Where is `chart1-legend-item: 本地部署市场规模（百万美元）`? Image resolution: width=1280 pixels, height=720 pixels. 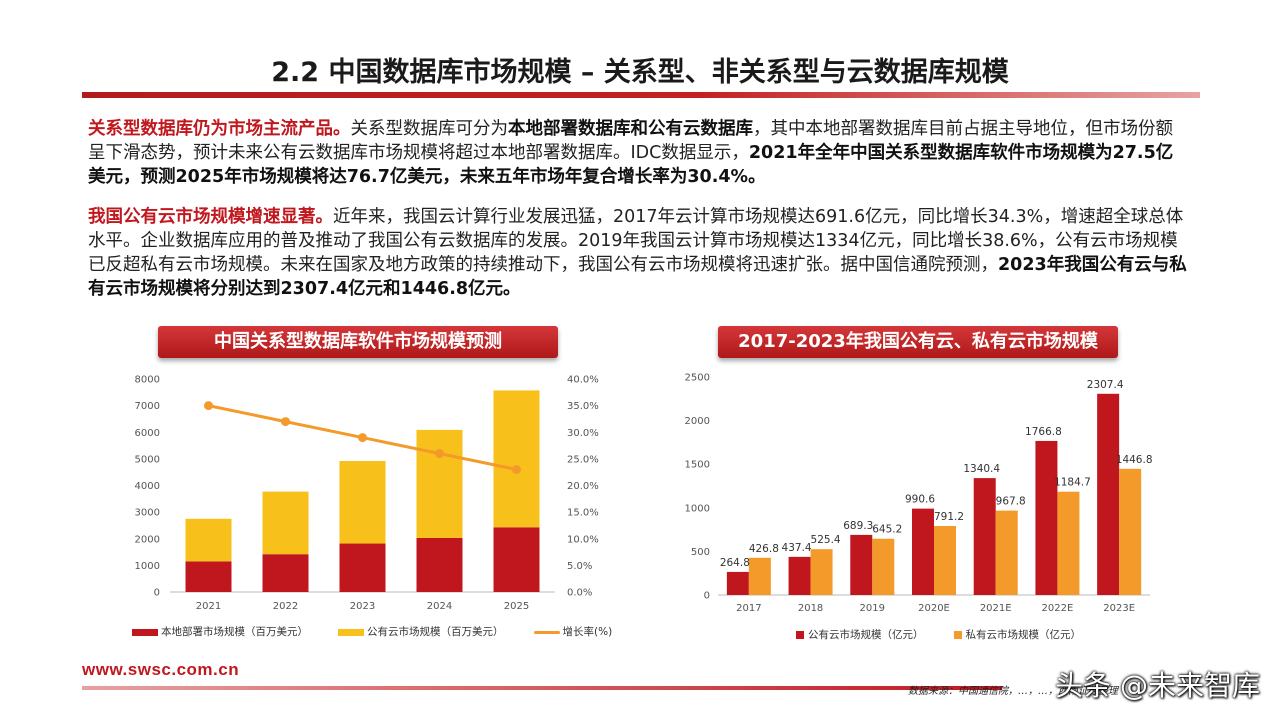 chart1-legend-item: 本地部署市场规模（百万美元） is located at coordinates (220, 632).